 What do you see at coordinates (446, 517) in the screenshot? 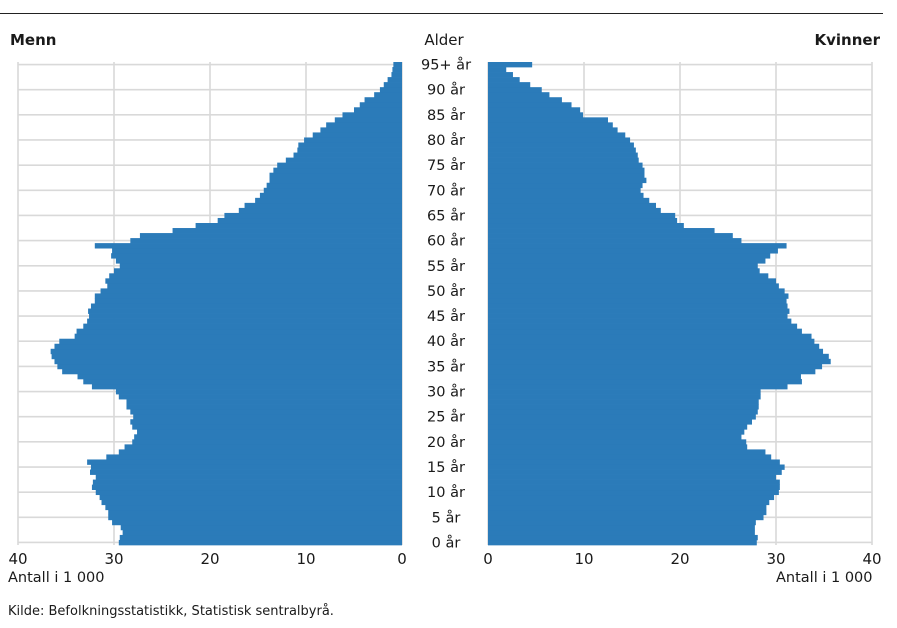
I see `age-tick-label: 5 år` at bounding box center [446, 517].